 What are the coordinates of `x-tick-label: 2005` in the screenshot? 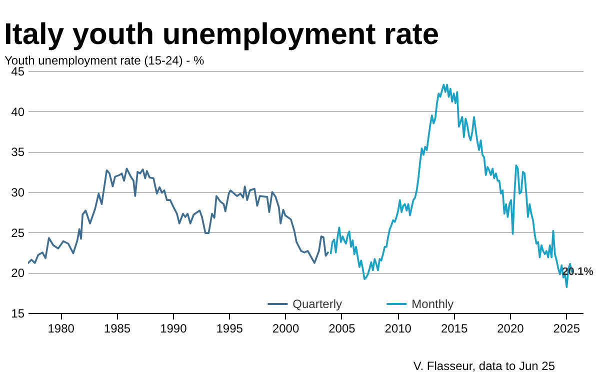 It's located at (342, 329).